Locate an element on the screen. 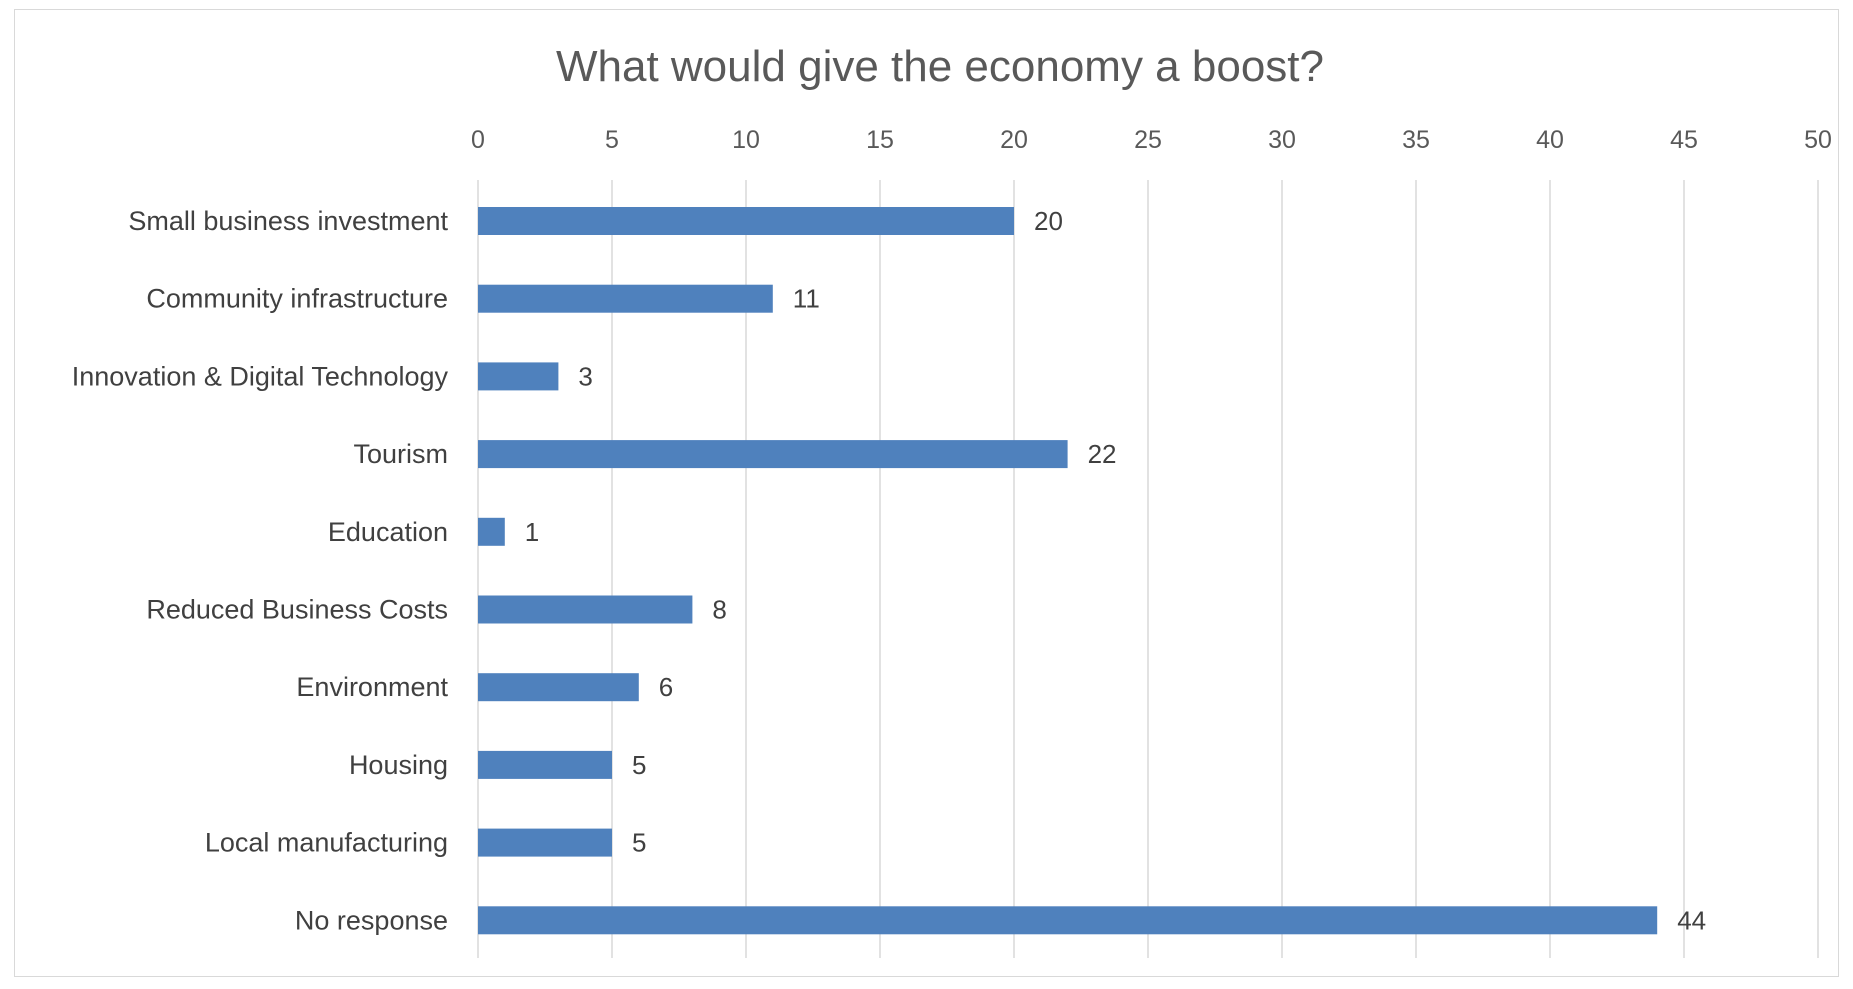  x-tick-label: 15 is located at coordinates (880, 140).